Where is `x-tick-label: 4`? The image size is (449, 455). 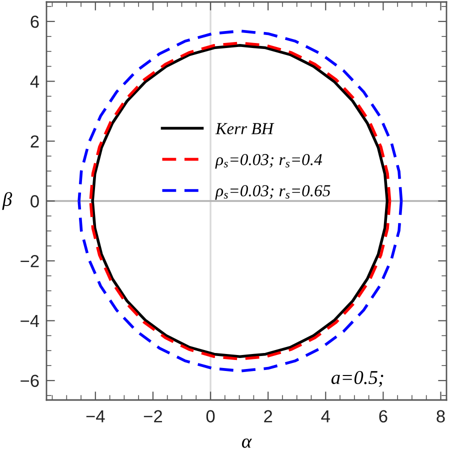 x-tick-label: 4 is located at coordinates (325, 416).